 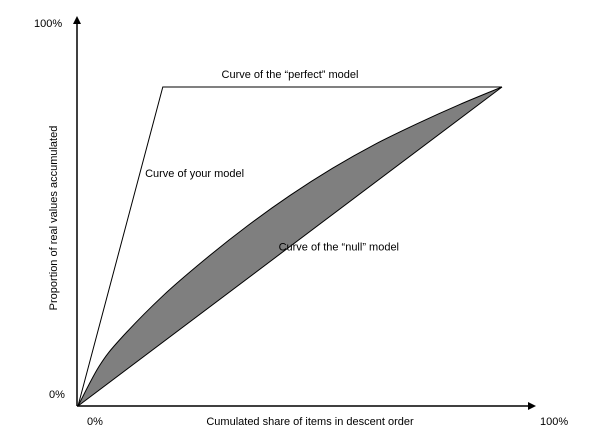 I want to click on x-tick-label-max: 100%, so click(x=554, y=422).